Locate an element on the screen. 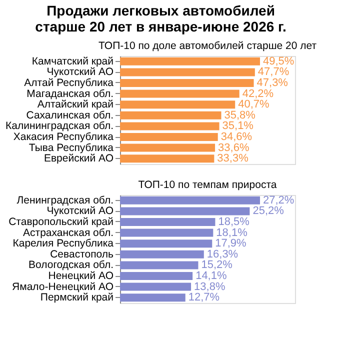 The height and width of the screenshot is (338, 338). data-label: 33,6% is located at coordinates (234, 148).